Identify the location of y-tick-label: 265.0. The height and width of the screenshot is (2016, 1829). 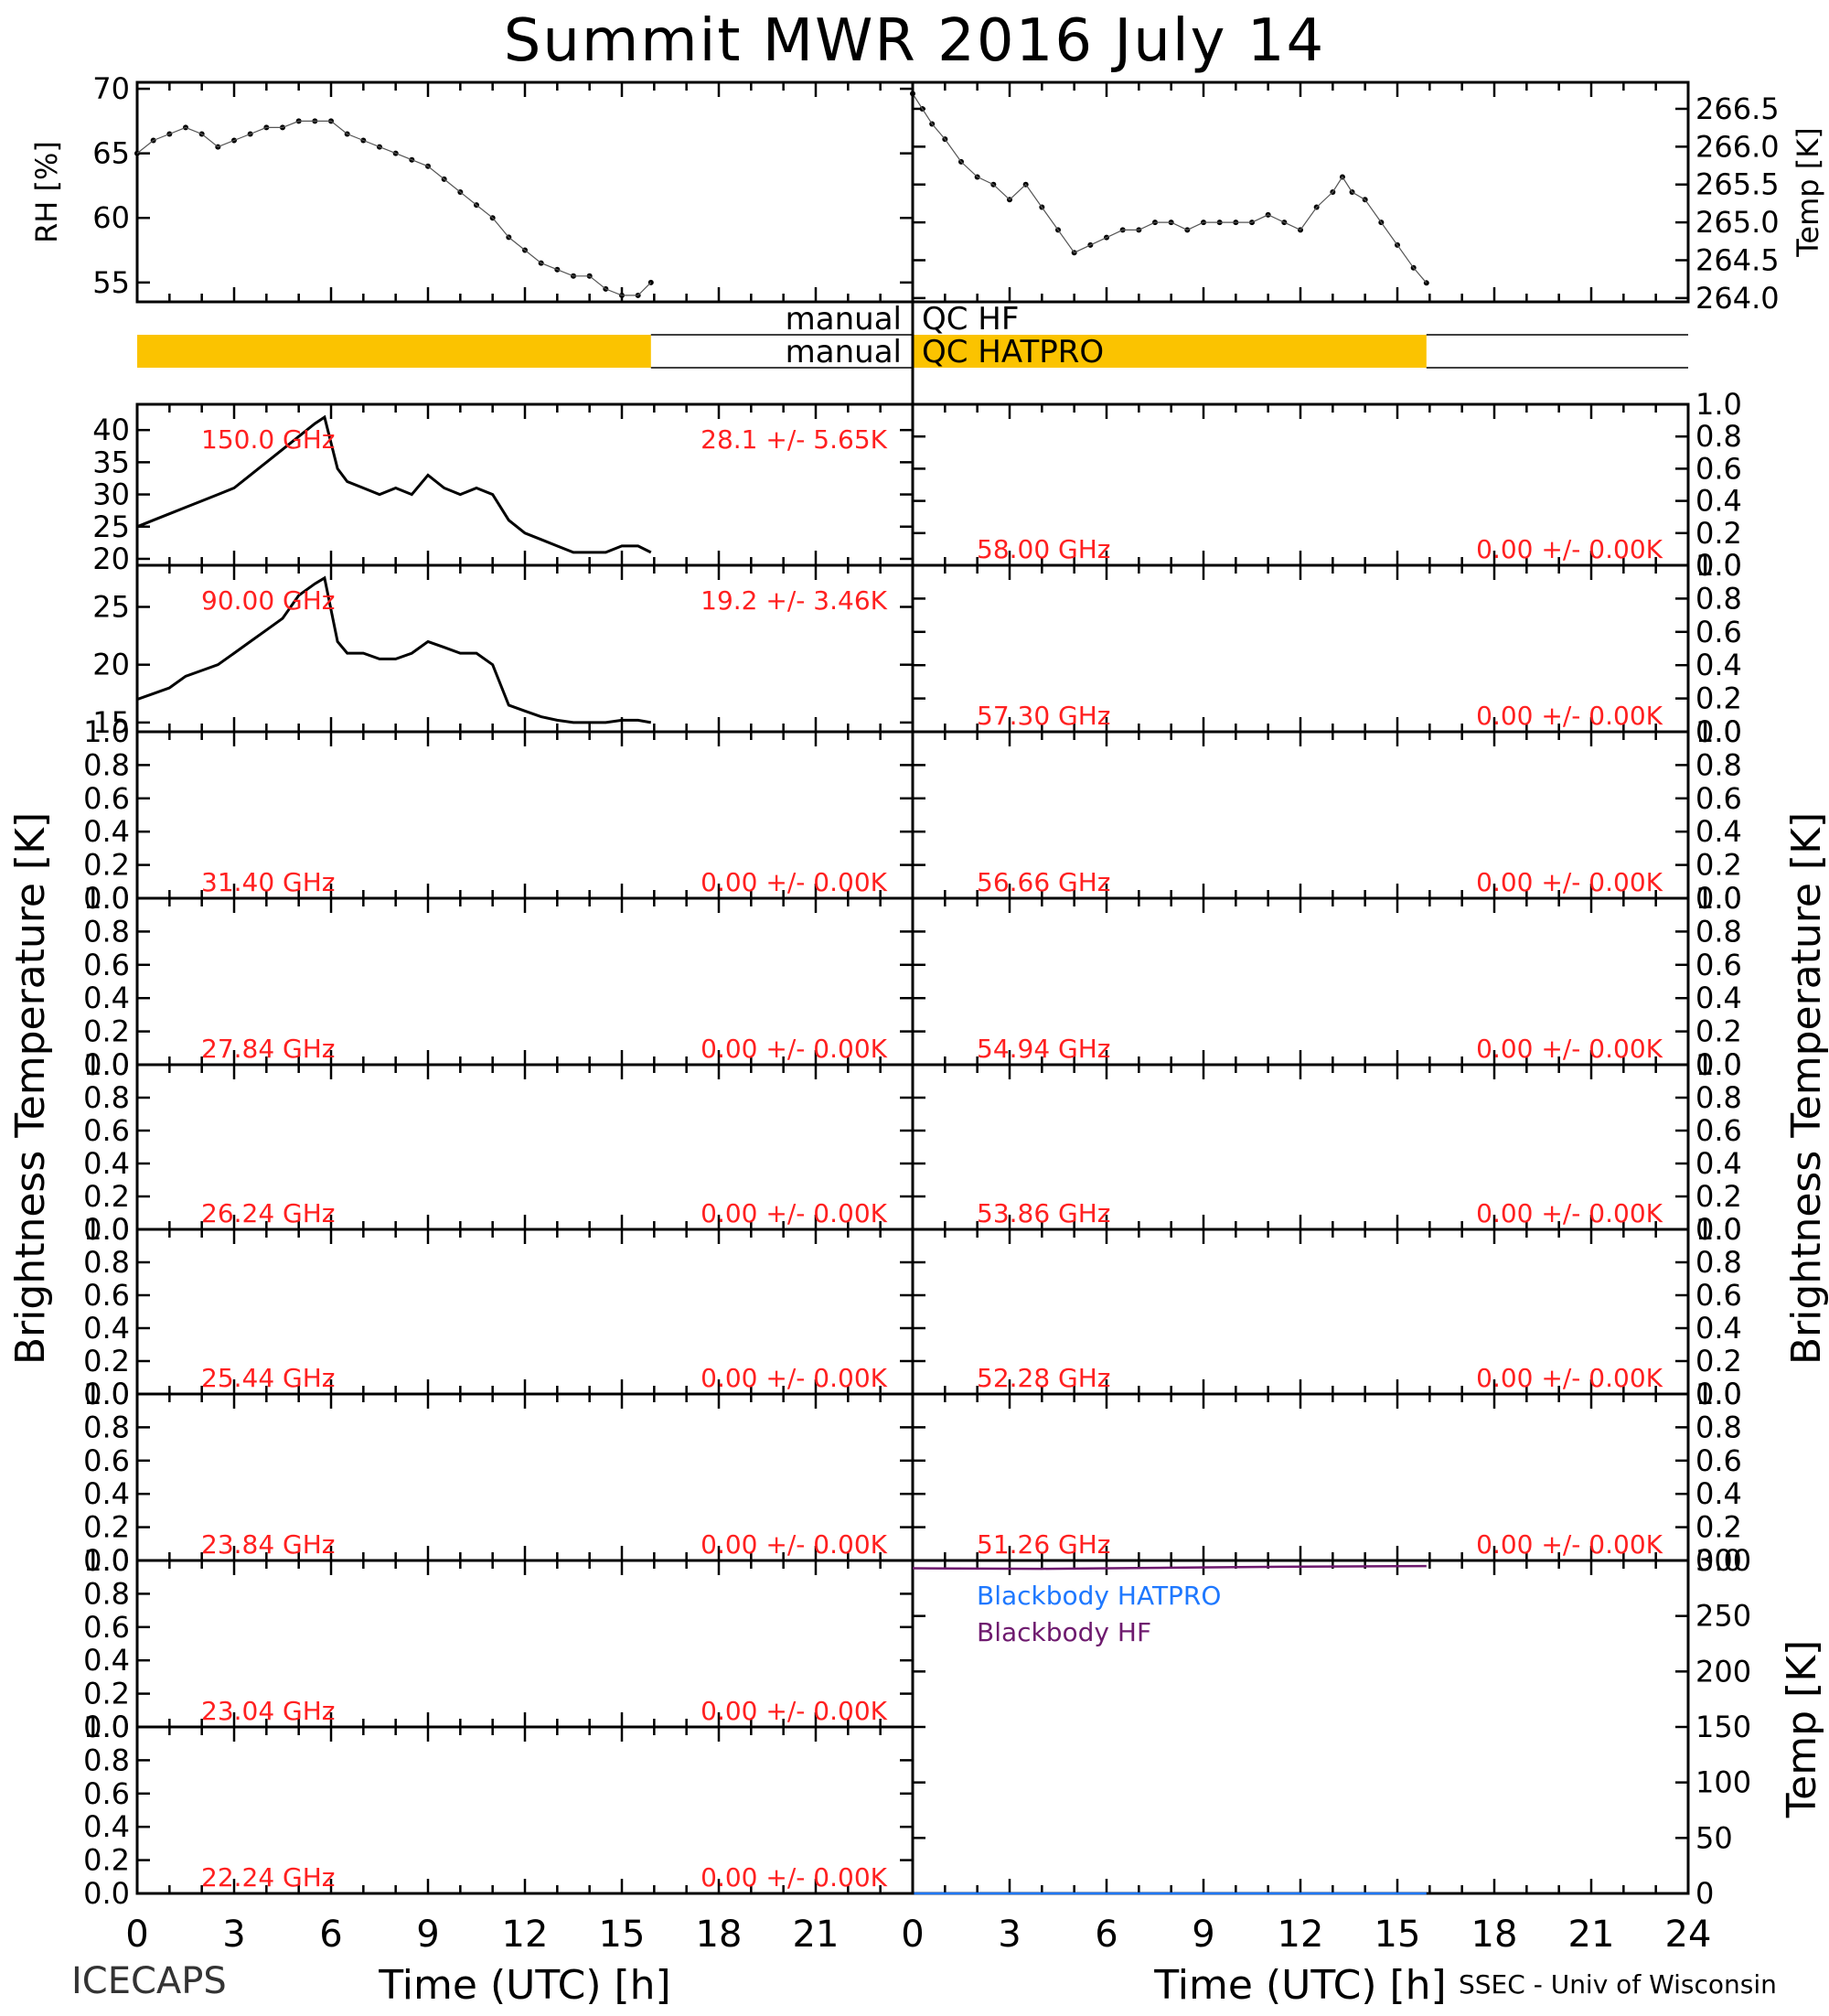
(1737, 222).